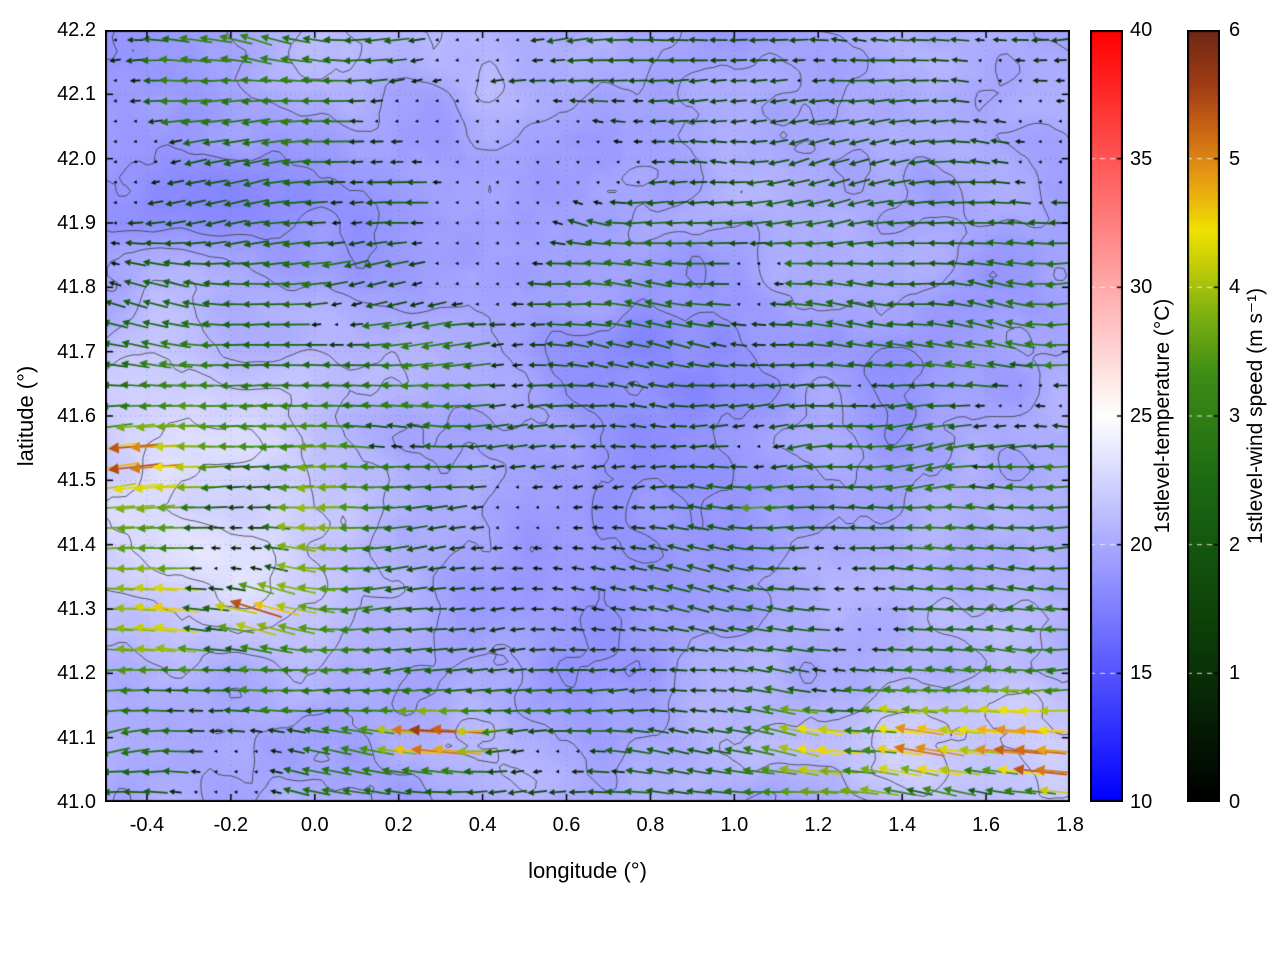 This screenshot has height=960, width=1280. Describe the element at coordinates (1255, 416) in the screenshot. I see `windspeed-colorbar-title: 1stlevel-wind speed (m s⁻¹)` at that location.